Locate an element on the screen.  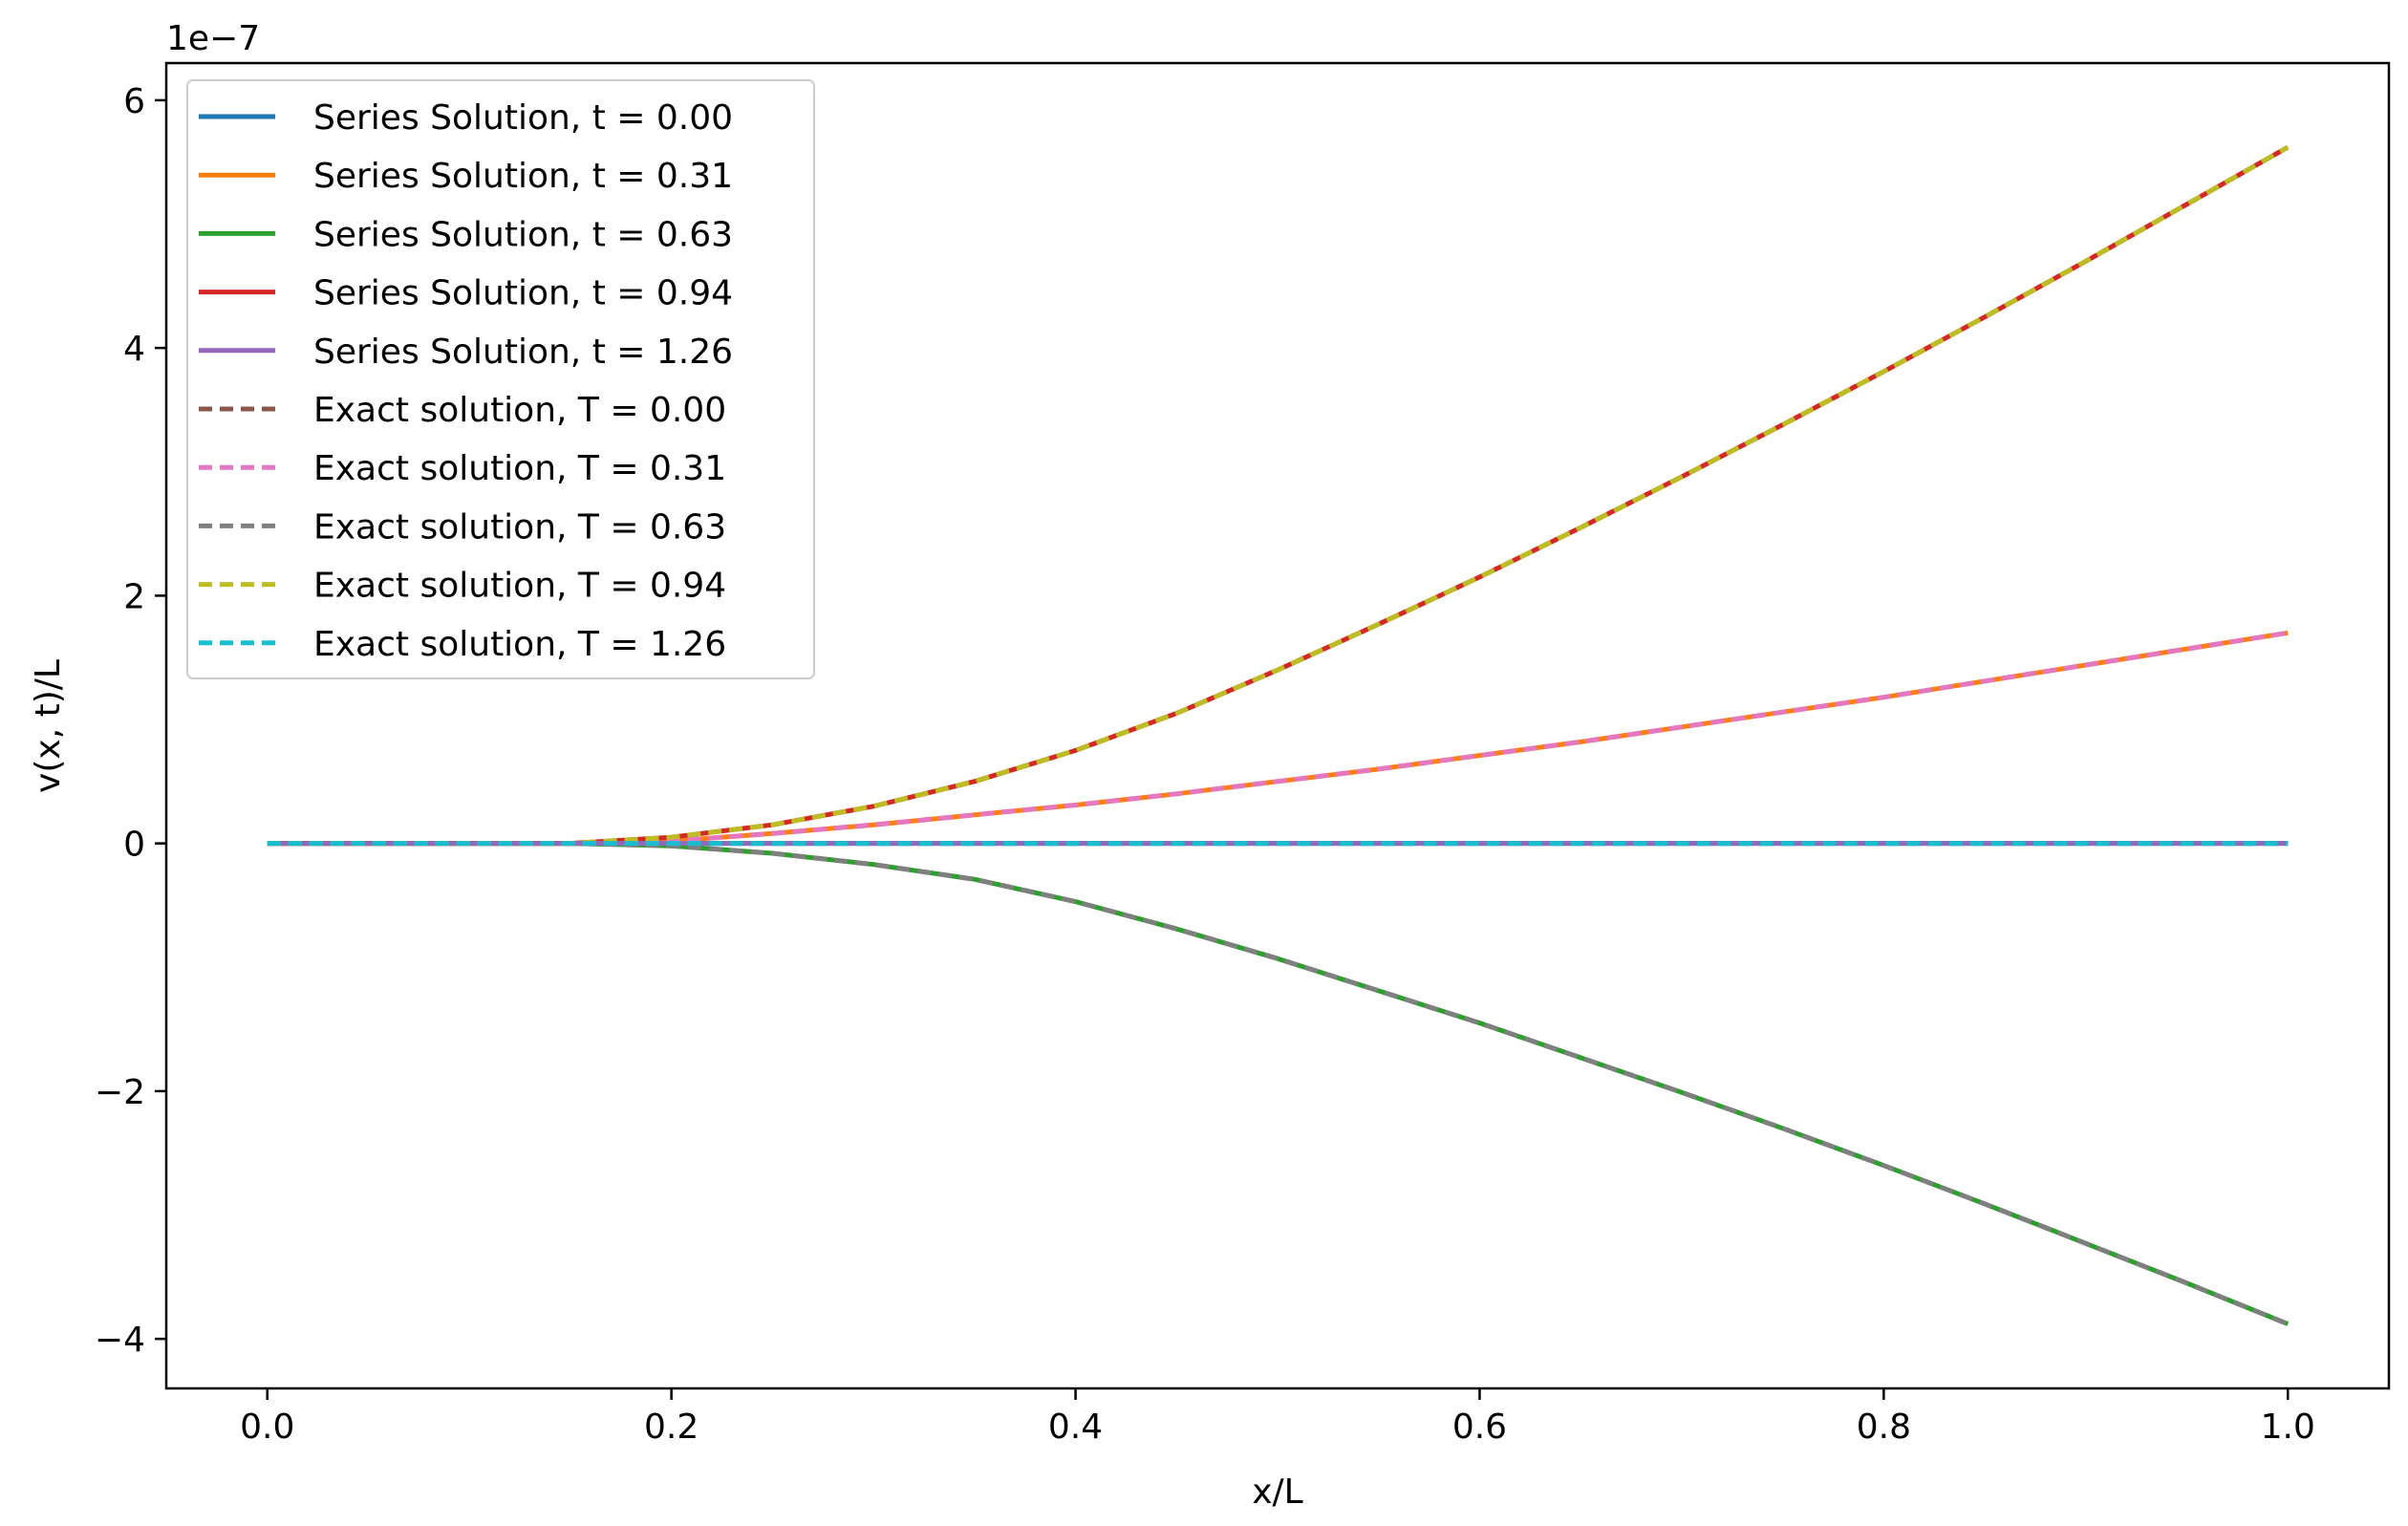
legend-label-0: Series Solution, t = 0.00 is located at coordinates (523, 118).